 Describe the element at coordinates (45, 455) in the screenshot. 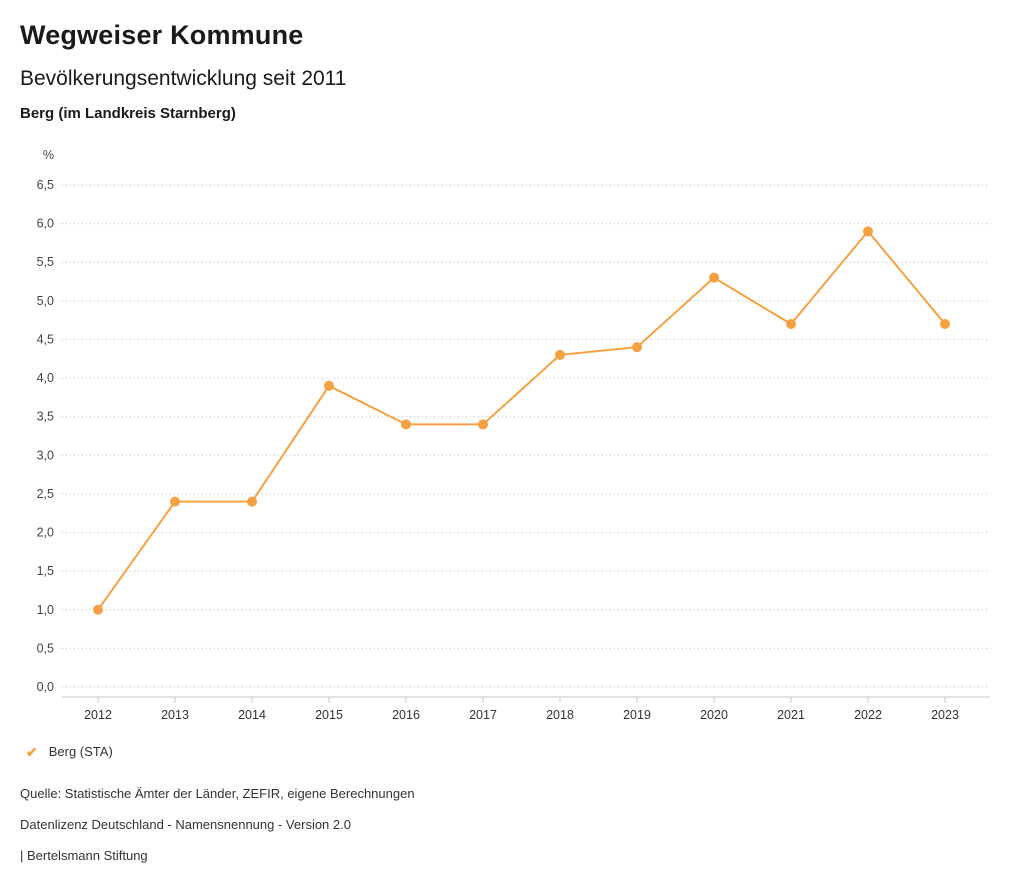

I see `svg-text: 3,0` at that location.